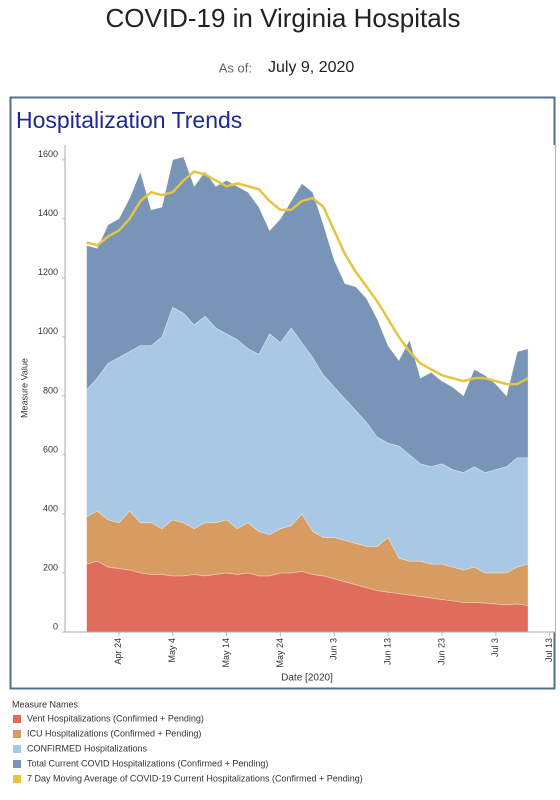 This screenshot has width=560, height=800. Describe the element at coordinates (50, 390) in the screenshot. I see `y-tick-label: 800` at that location.